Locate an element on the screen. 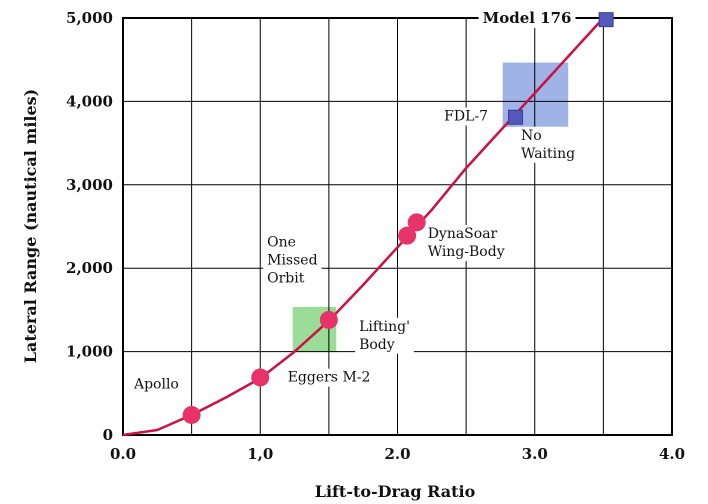 This screenshot has width=708, height=504. annotation-line: One is located at coordinates (281, 243).